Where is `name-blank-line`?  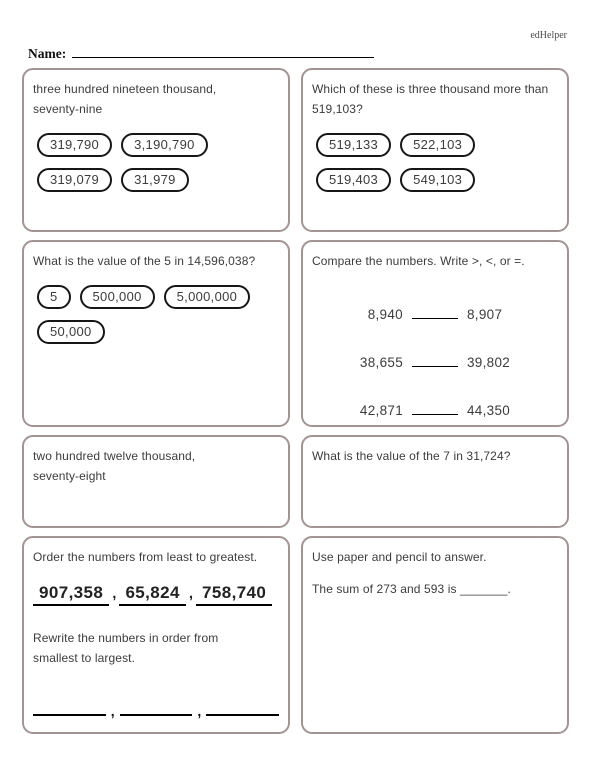 name-blank-line is located at coordinates (223, 57).